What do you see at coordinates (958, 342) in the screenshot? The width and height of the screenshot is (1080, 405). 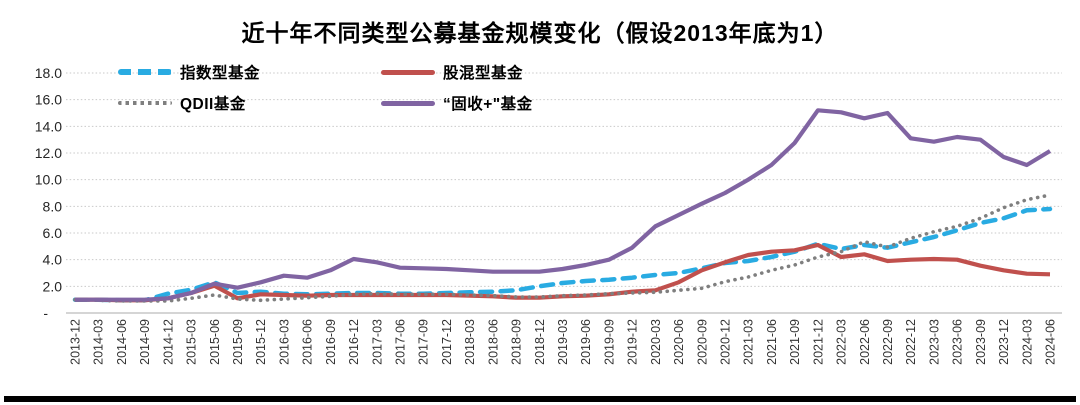 I see `x-axis-tick-label: 2023-06` at bounding box center [958, 342].